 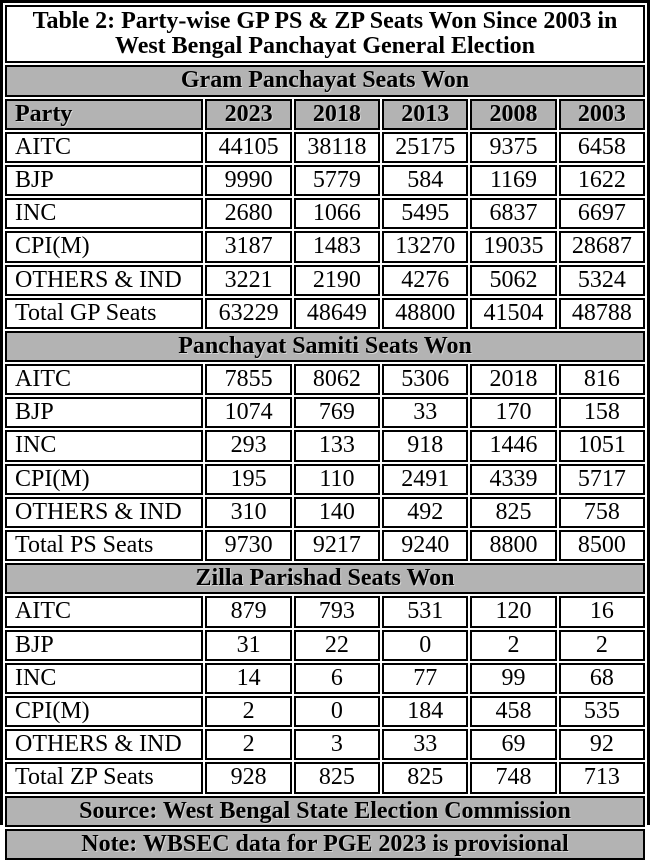 What do you see at coordinates (425, 512) in the screenshot?
I see `value-cell: 492` at bounding box center [425, 512].